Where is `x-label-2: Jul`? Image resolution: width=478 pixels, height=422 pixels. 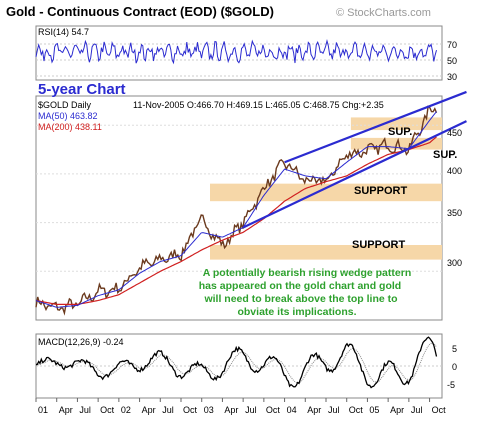 x-label-2: Jul is located at coordinates (85, 410).